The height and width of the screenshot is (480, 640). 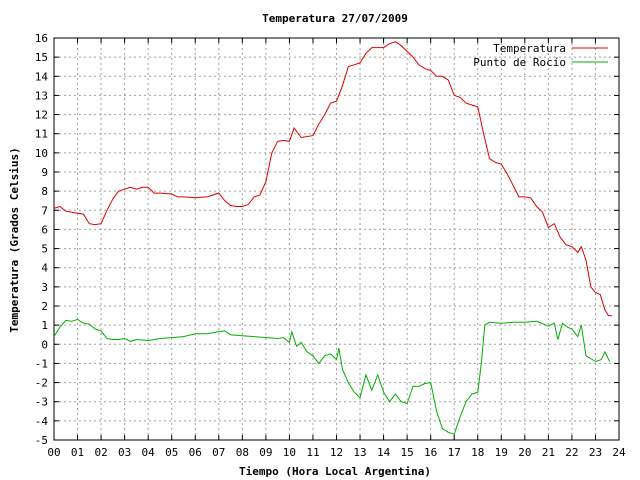 I want to click on y-axis-label: Temperatura (Grados Celsius), so click(x=14, y=239).